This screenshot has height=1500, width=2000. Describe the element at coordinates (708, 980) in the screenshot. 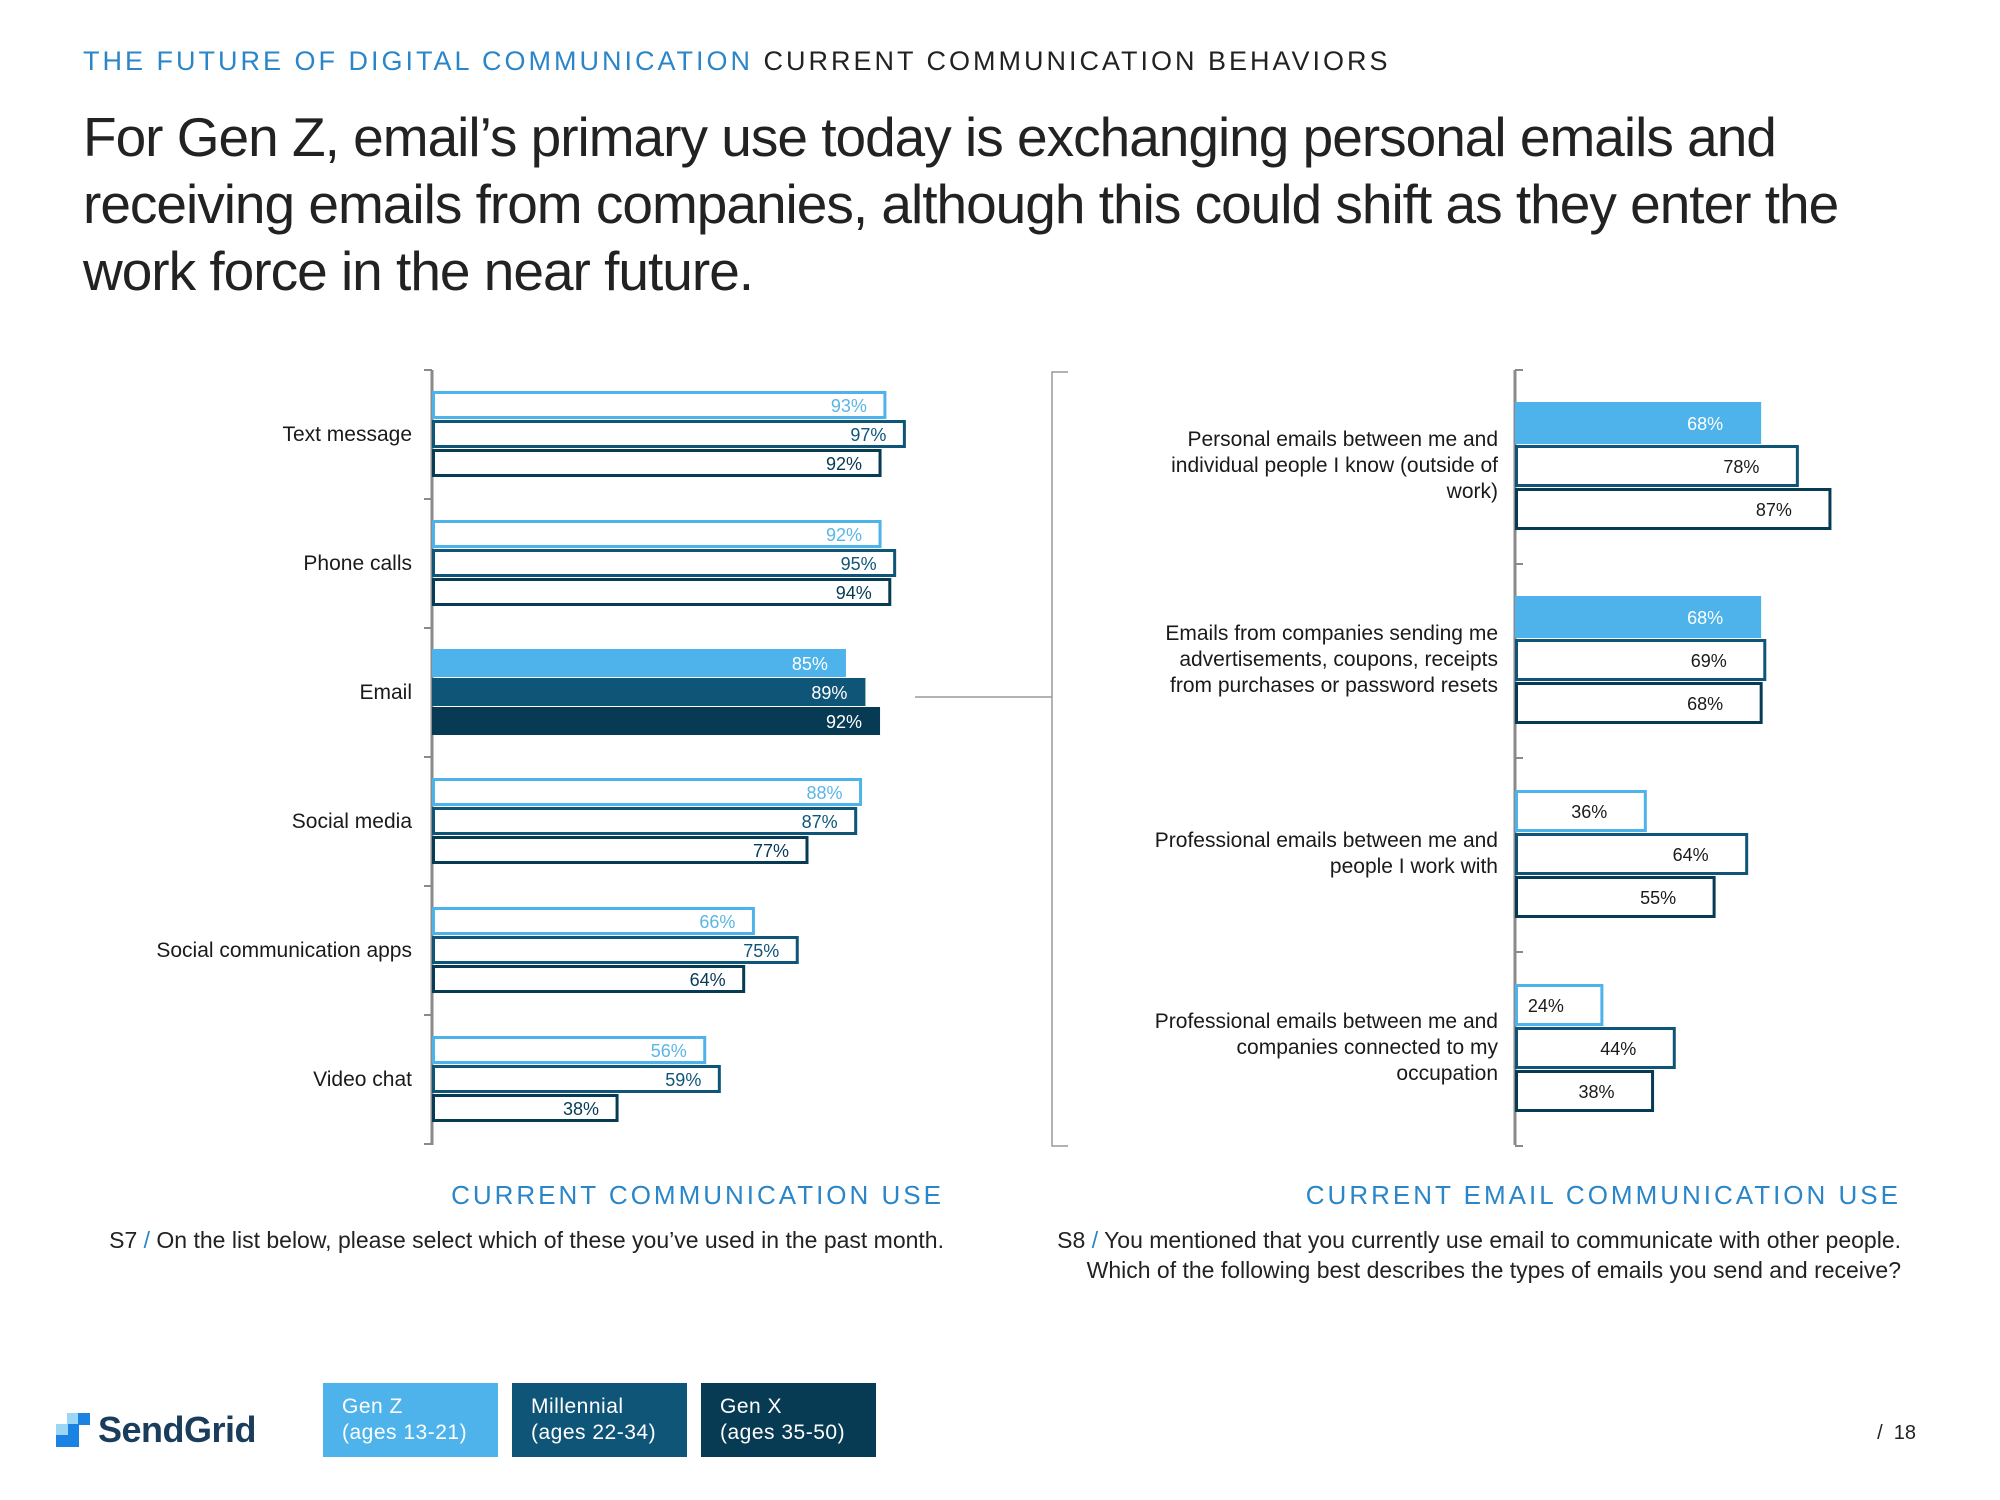

I see `left-bar-value-label: 64%` at that location.